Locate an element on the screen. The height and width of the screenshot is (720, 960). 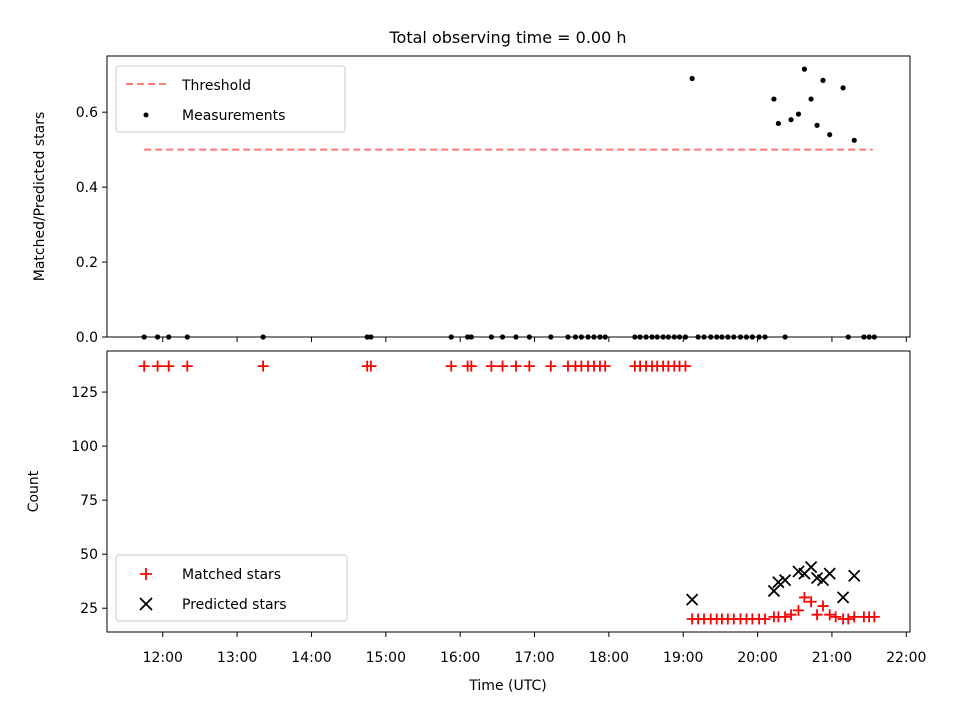
x-tick-label: 13:00 is located at coordinates (237, 658).